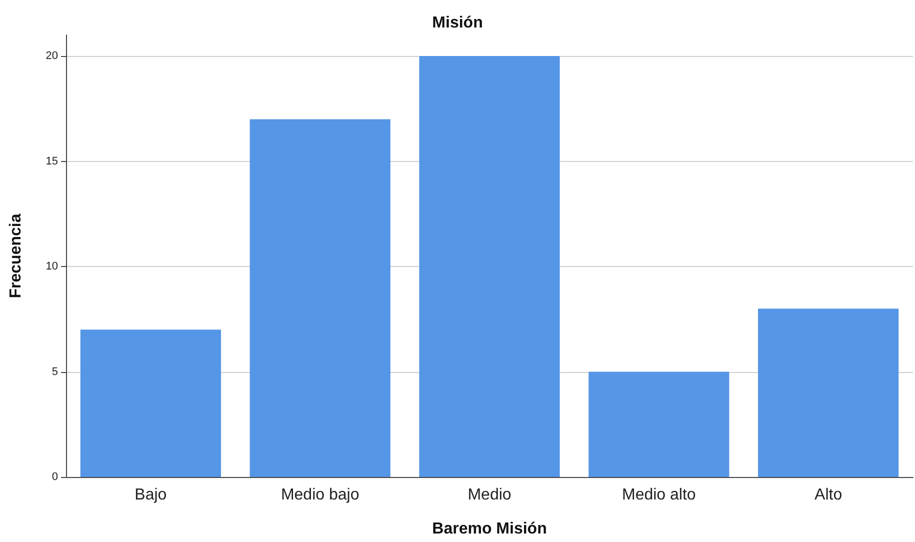 This screenshot has width=915, height=542. What do you see at coordinates (489, 529) in the screenshot?
I see `x-axis-title: Baremo Misión` at bounding box center [489, 529].